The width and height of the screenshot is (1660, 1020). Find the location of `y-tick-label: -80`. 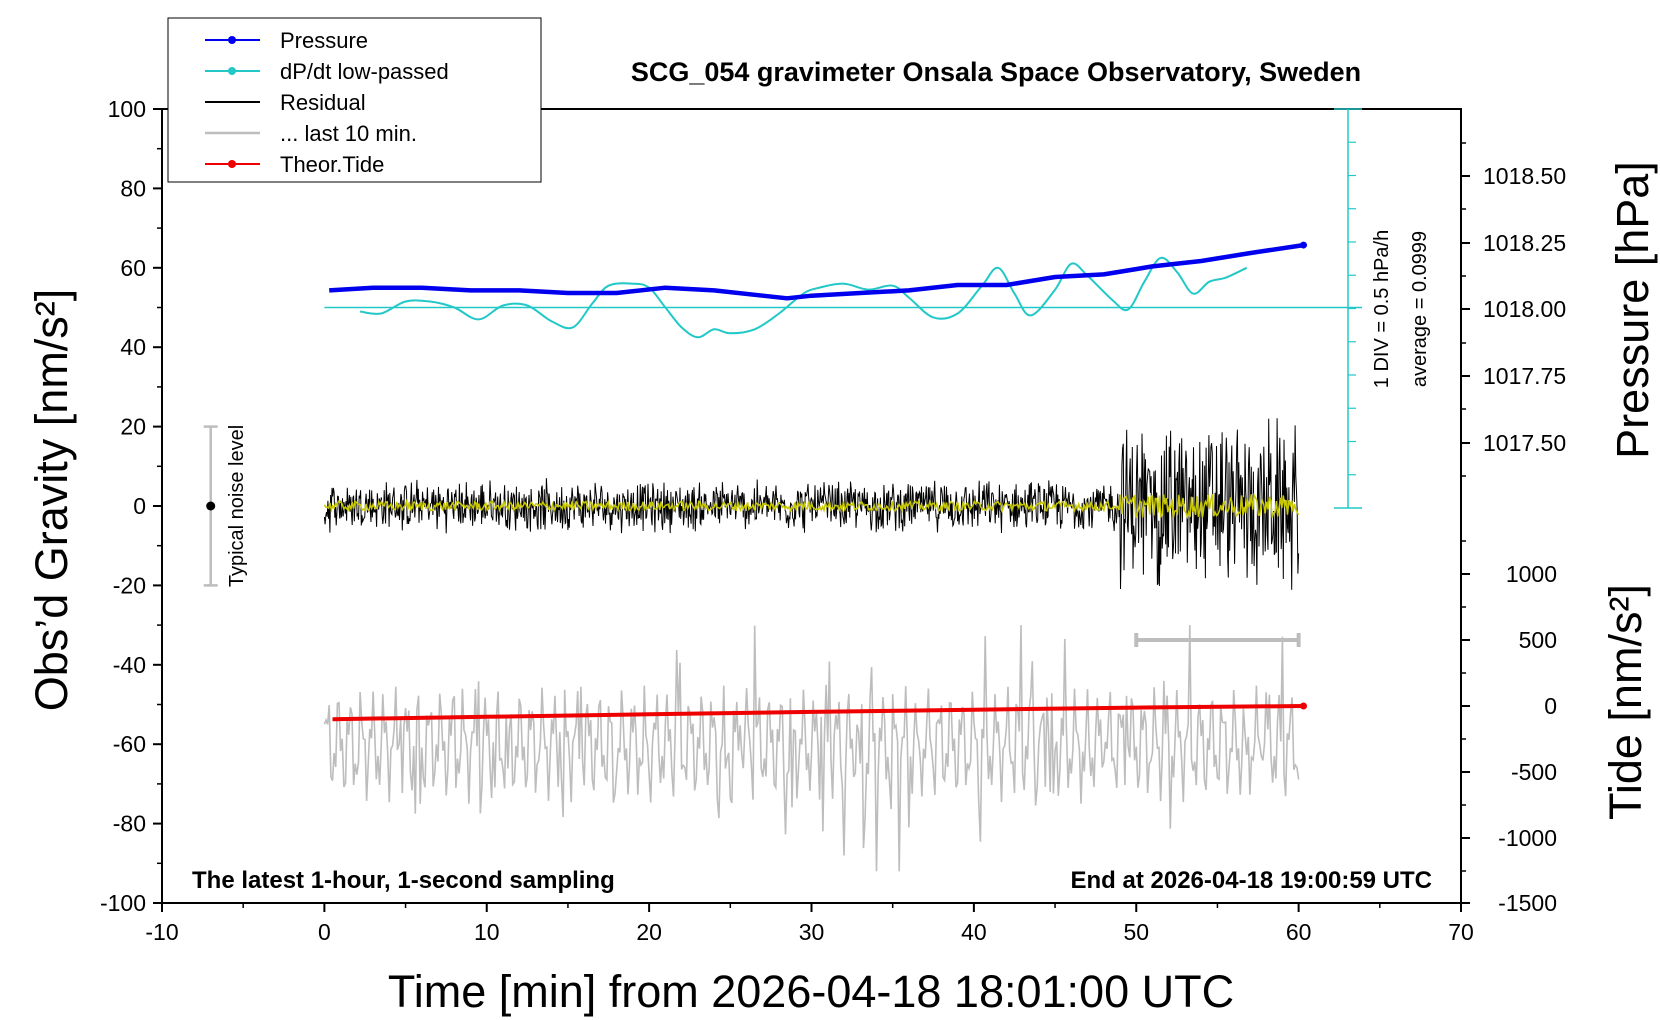

y-tick-label: -80 is located at coordinates (129, 824).